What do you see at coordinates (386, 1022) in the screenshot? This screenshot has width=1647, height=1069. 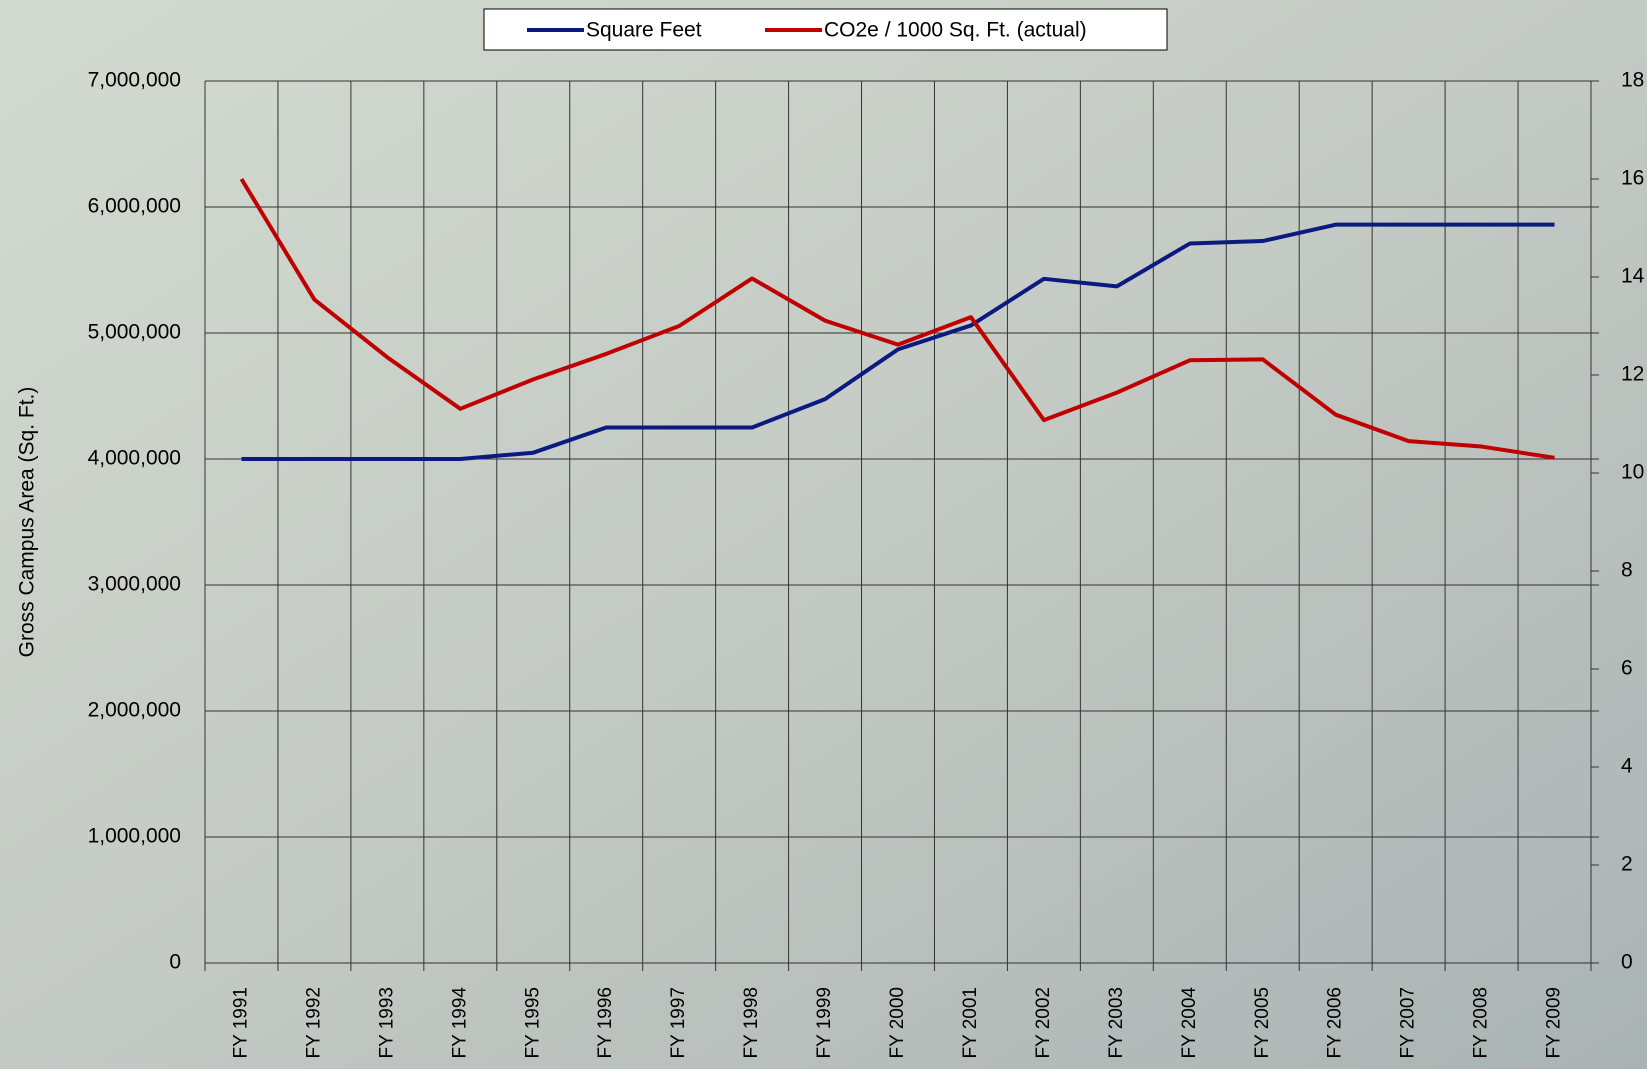 I see `x-tick-label: FY 1993` at bounding box center [386, 1022].